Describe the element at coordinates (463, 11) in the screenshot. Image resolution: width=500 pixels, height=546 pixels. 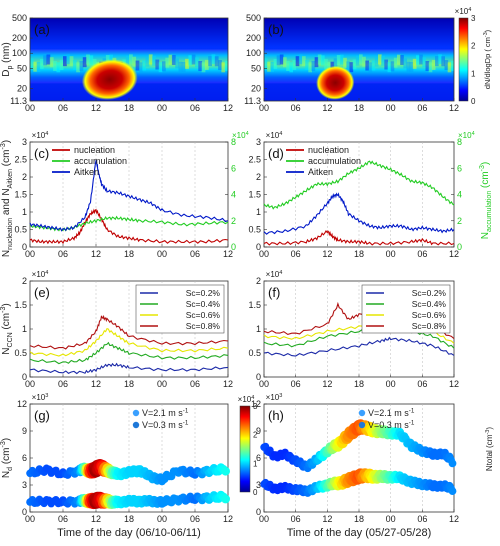
I see `colorbar-exponent: ×104​` at that location.